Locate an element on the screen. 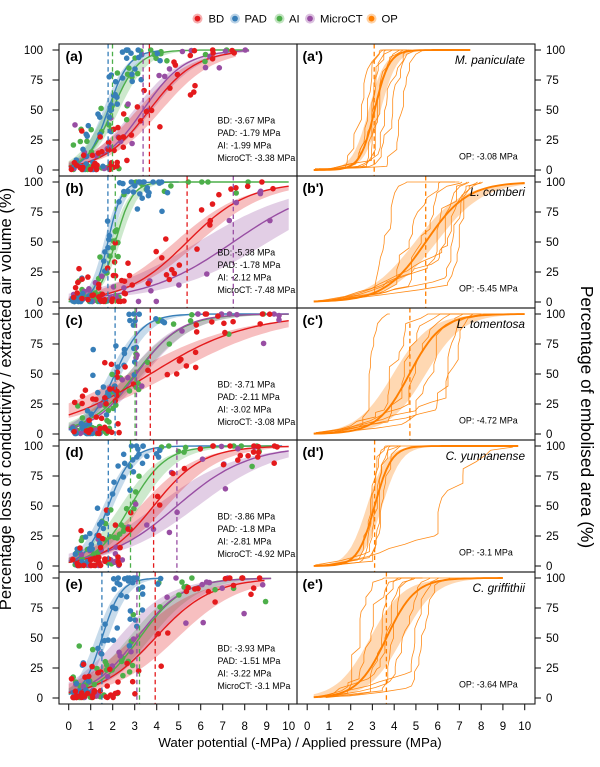 The image size is (600, 767). svg-text: (c) is located at coordinates (74, 320).